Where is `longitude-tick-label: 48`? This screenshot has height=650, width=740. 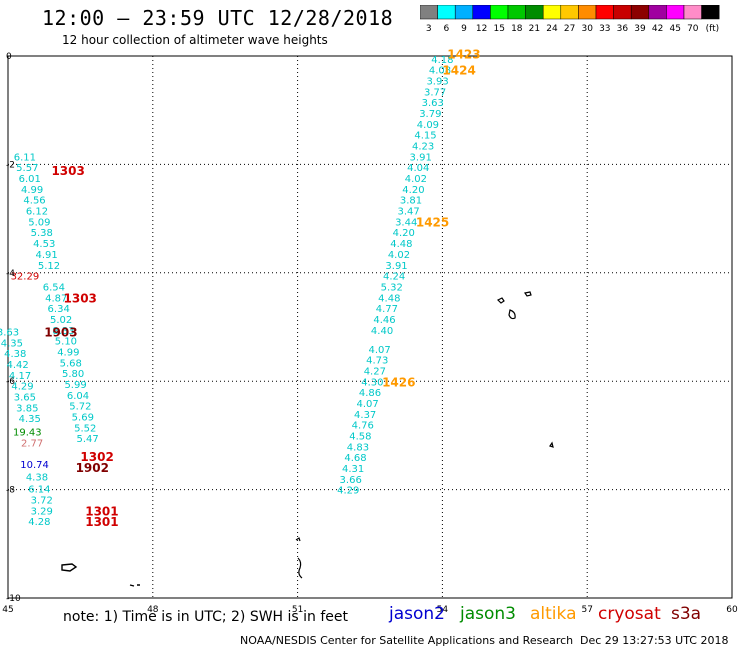
longitude-tick-label: 48 is located at coordinates (153, 610).